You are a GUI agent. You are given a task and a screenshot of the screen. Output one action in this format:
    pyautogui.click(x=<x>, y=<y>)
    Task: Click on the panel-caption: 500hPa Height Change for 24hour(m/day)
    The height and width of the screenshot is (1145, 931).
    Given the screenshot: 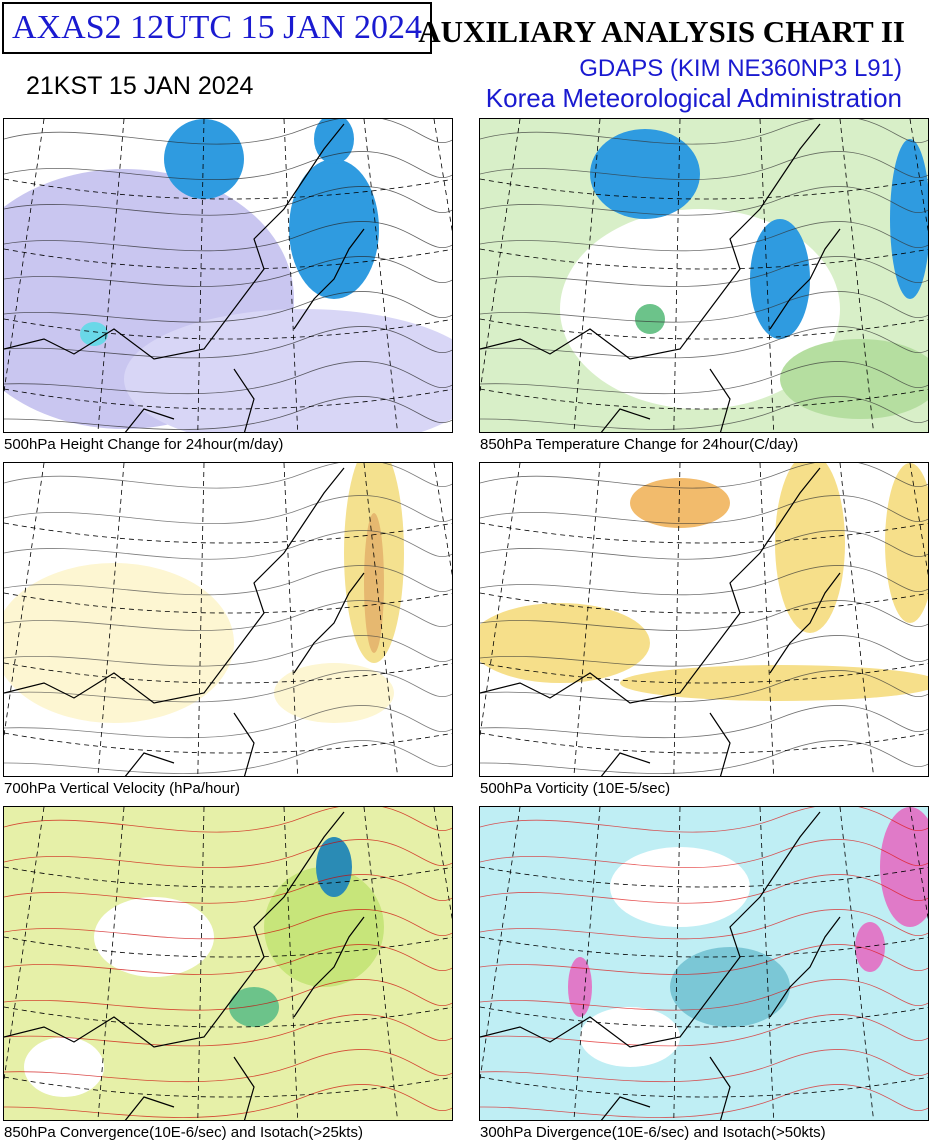 What is the action you would take?
    pyautogui.click(x=144, y=444)
    